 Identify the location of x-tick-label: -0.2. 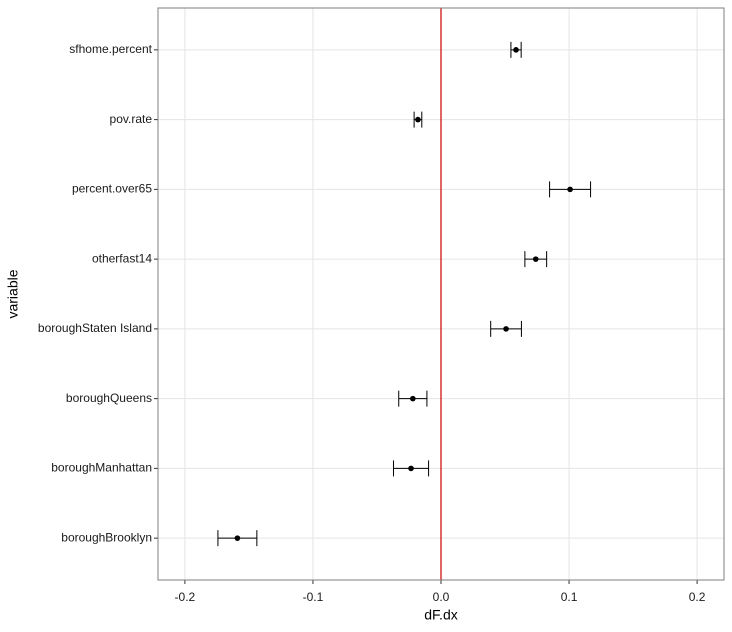
(185, 597).